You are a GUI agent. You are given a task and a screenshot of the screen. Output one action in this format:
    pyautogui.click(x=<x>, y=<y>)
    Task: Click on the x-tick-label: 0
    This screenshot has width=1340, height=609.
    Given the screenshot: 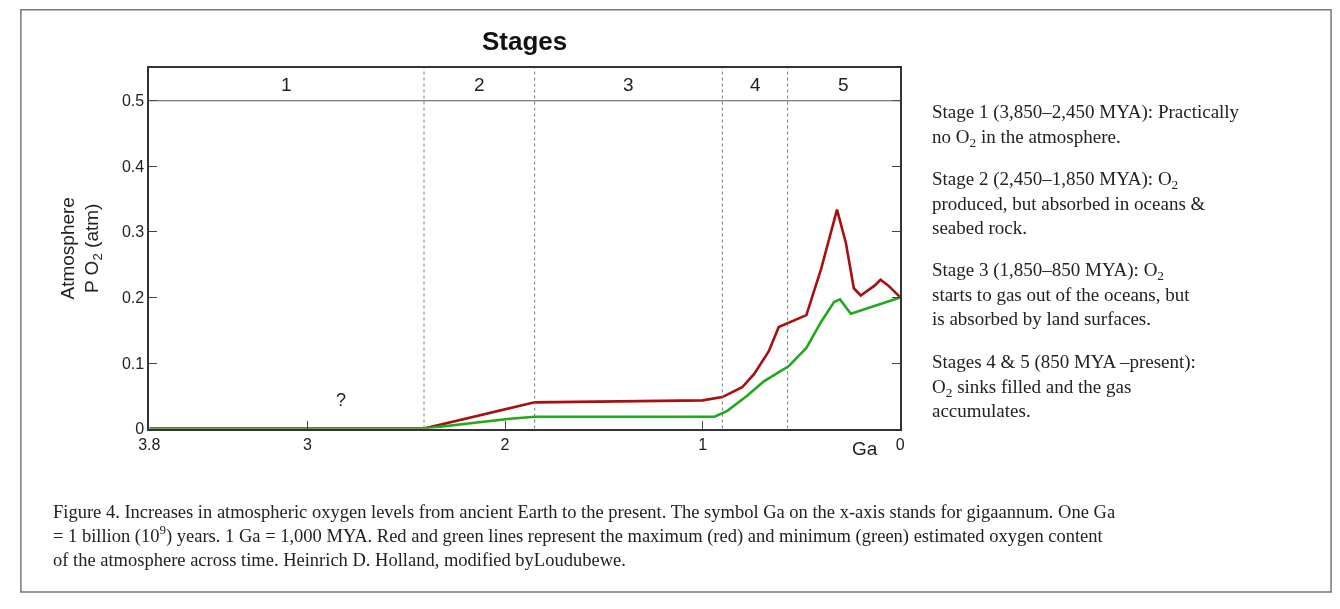 What is the action you would take?
    pyautogui.click(x=900, y=444)
    